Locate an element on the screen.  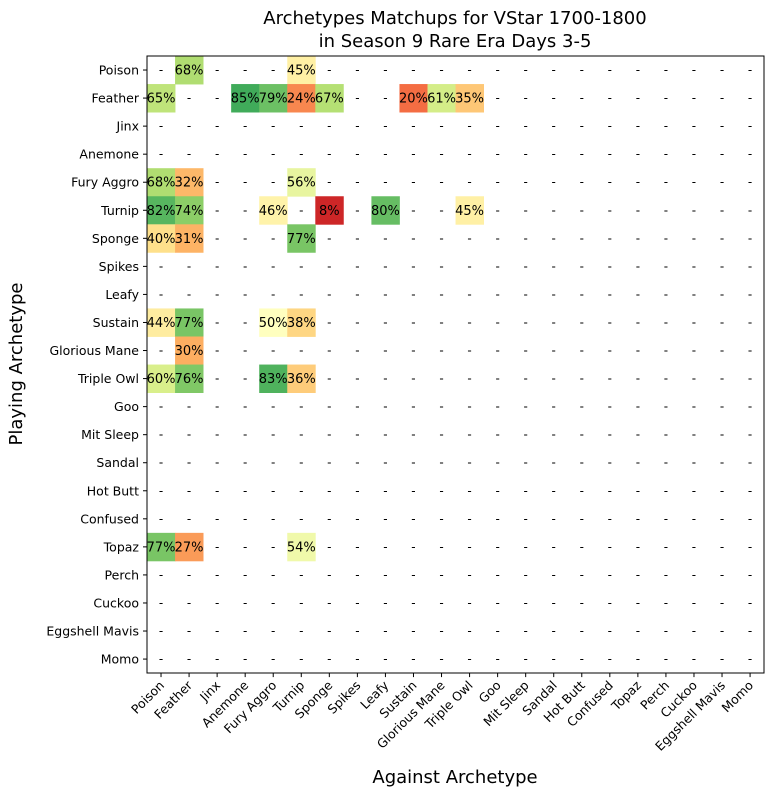
heatmap-cell-triple-owl-vs-turnip is located at coordinates (301, 378).